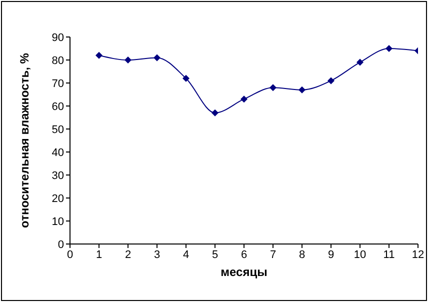 The image size is (428, 302). I want to click on x-tick-label: 0, so click(70, 254).